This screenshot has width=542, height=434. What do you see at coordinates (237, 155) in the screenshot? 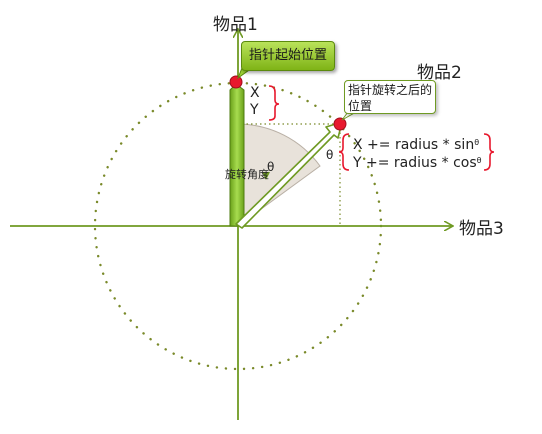
I see `start-pointer-bar` at bounding box center [237, 155].